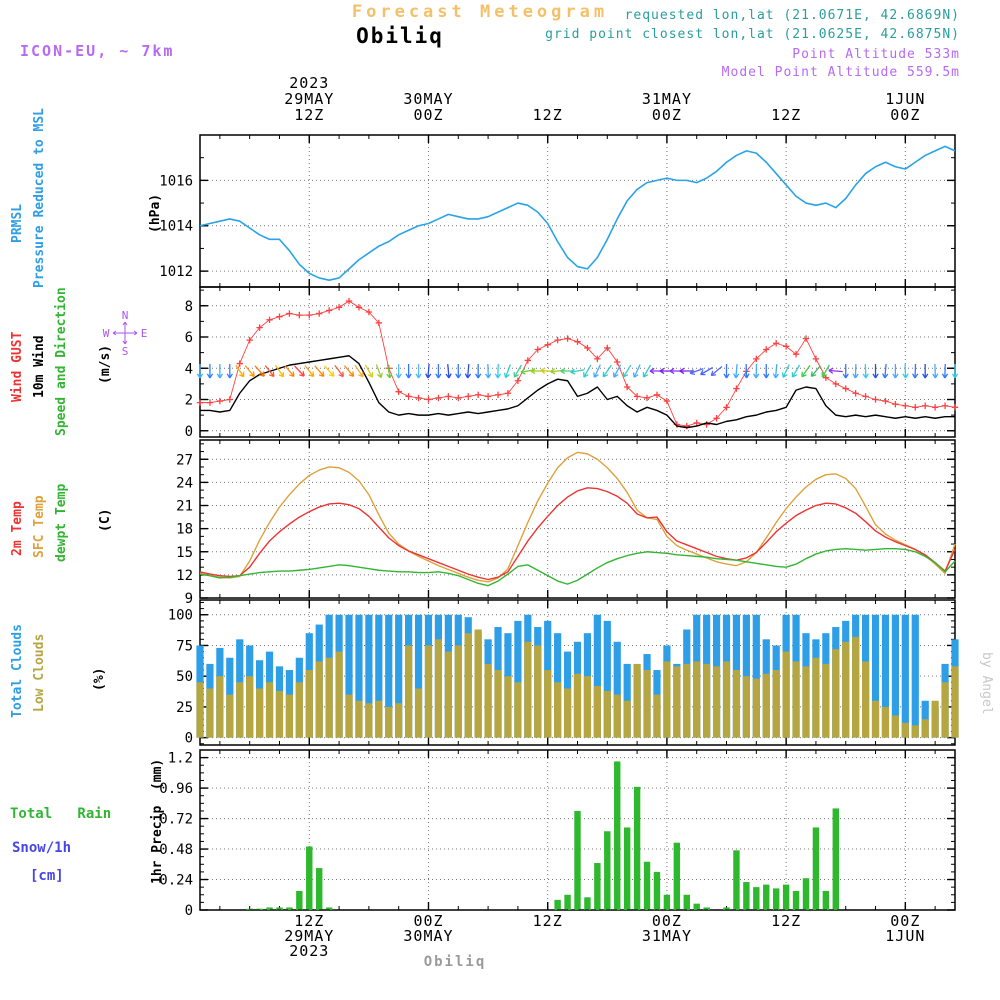  I want to click on compass-west-label: W, so click(106, 333).